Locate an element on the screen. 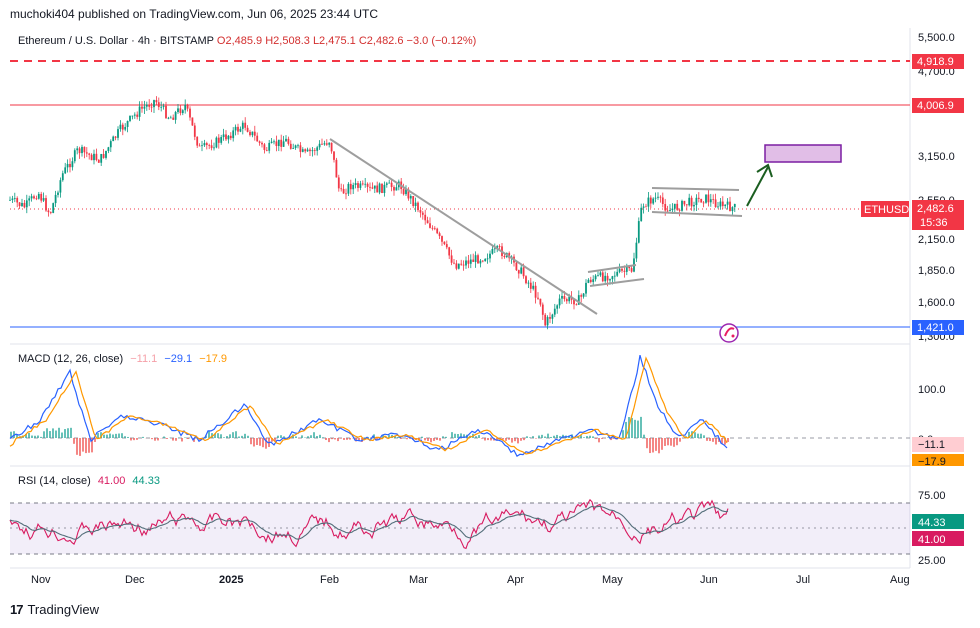  rsi-tick: 75.00 is located at coordinates (932, 496).